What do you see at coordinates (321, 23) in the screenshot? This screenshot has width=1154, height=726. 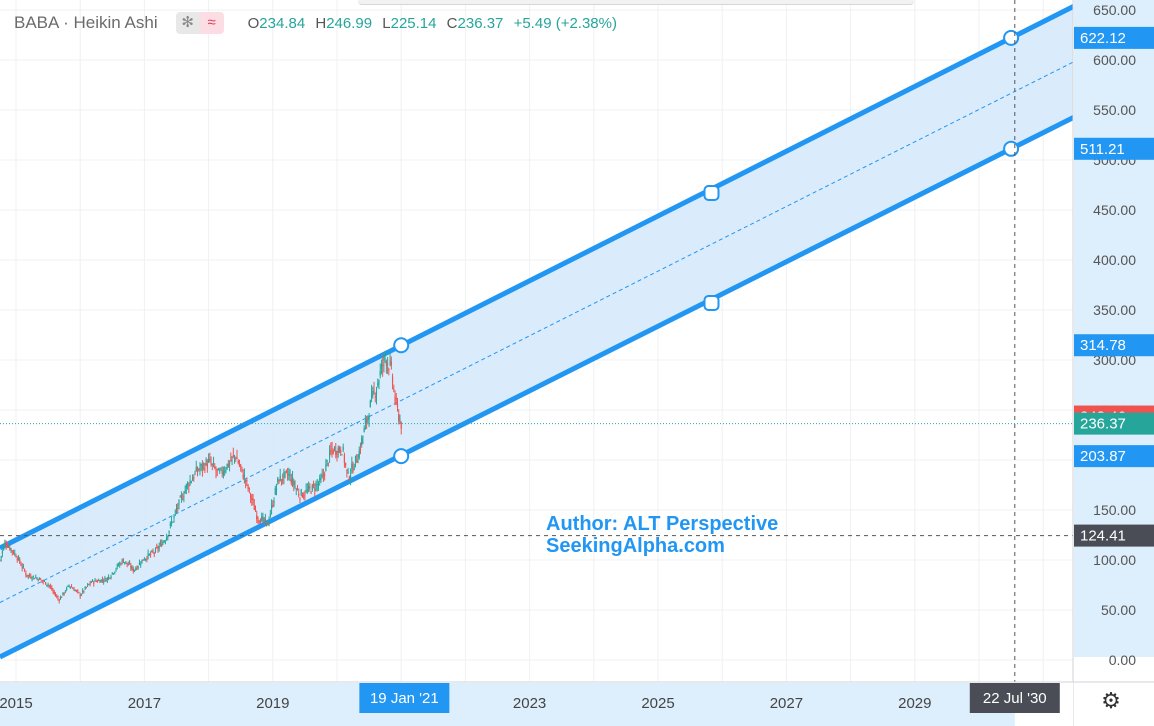 I see `high-label: H` at bounding box center [321, 23].